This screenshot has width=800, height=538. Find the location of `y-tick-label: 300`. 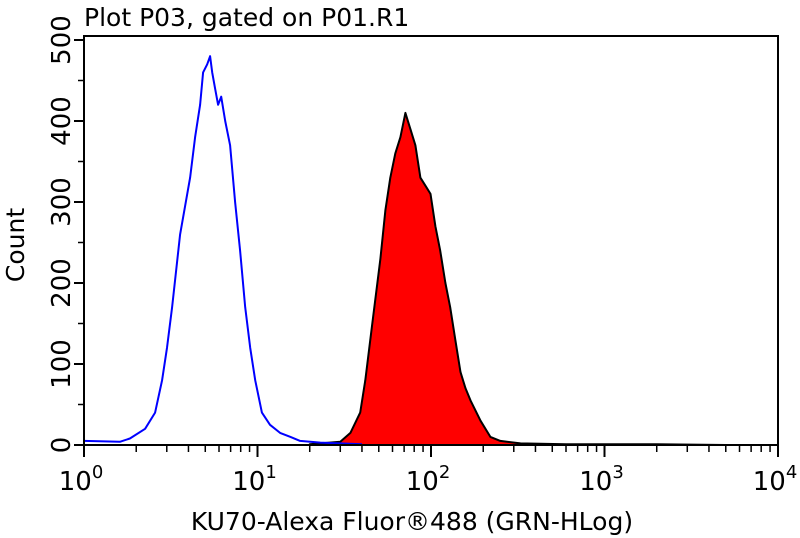

y-tick-label: 300 is located at coordinates (62, 202).